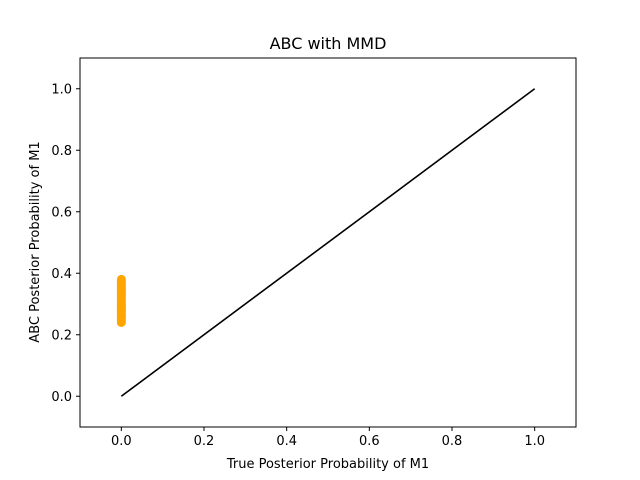 The height and width of the screenshot is (480, 640). Describe the element at coordinates (61, 335) in the screenshot. I see `y-tick-label: 0.2` at that location.